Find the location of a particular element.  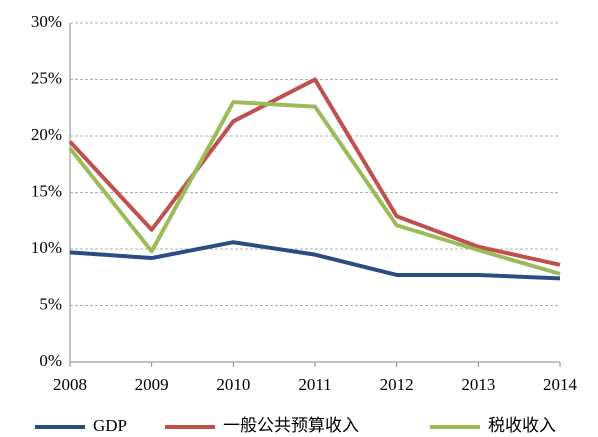

x-tick-label: 2012 is located at coordinates (397, 384).